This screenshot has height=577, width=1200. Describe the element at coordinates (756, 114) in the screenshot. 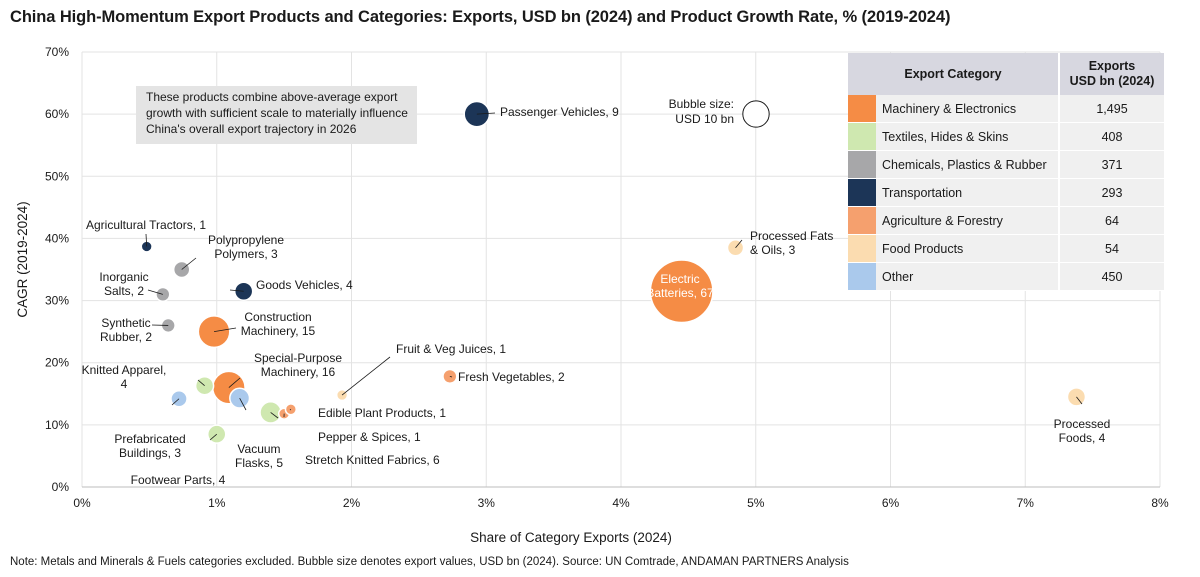

I see `bubble-size-key-circle` at that location.